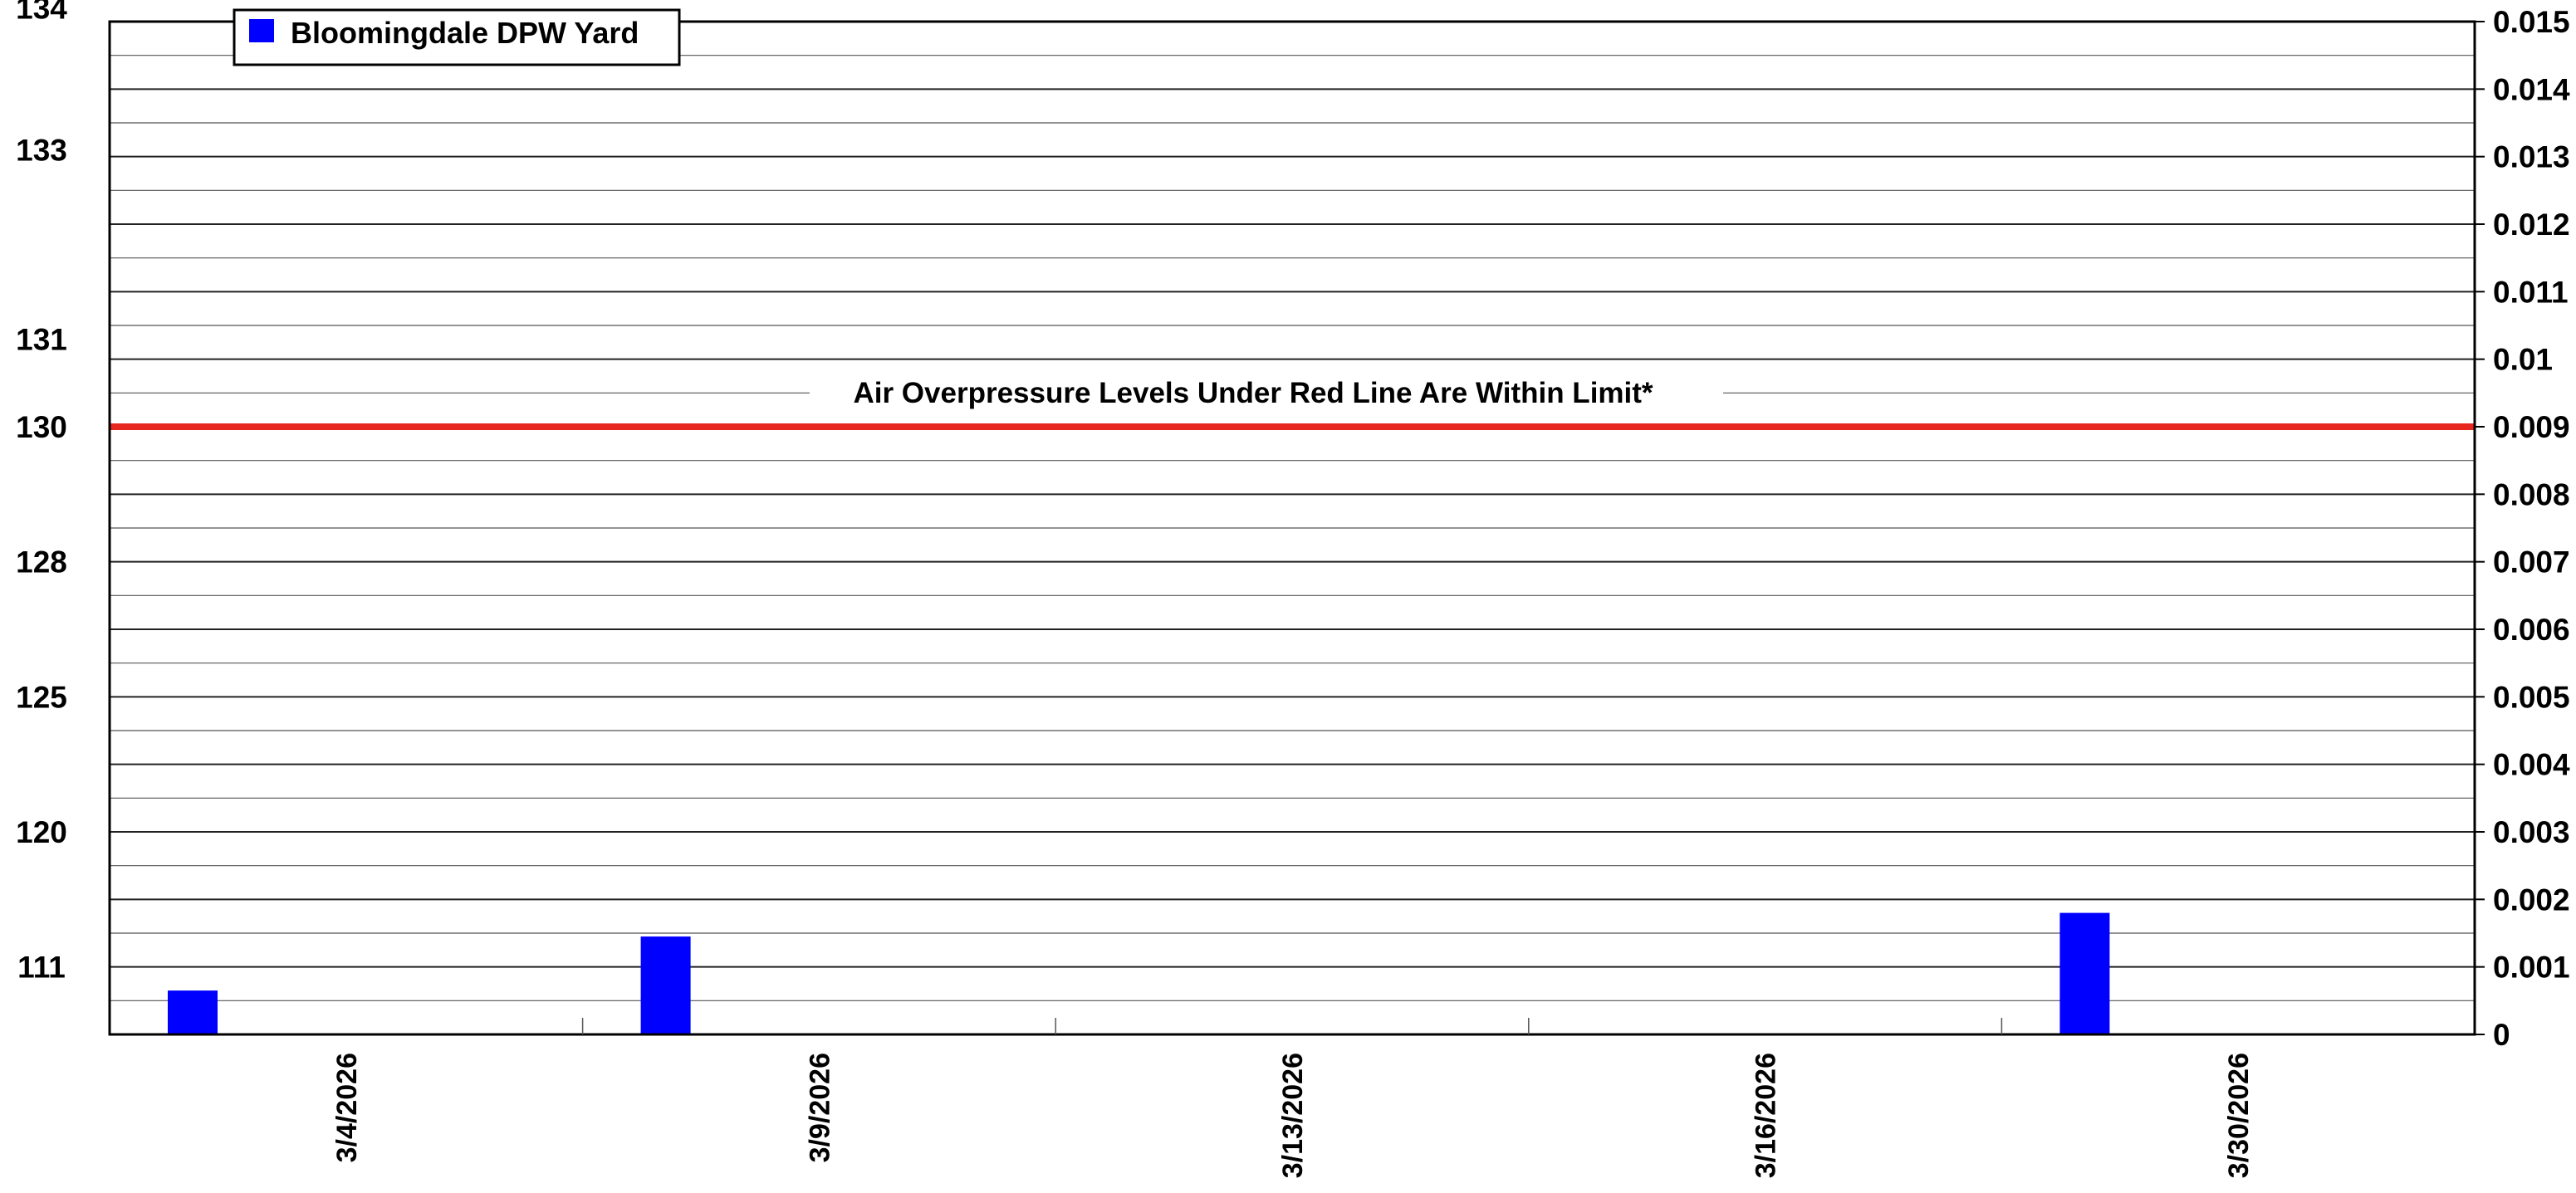  I want to click on left-tick-label: 131, so click(41, 339).